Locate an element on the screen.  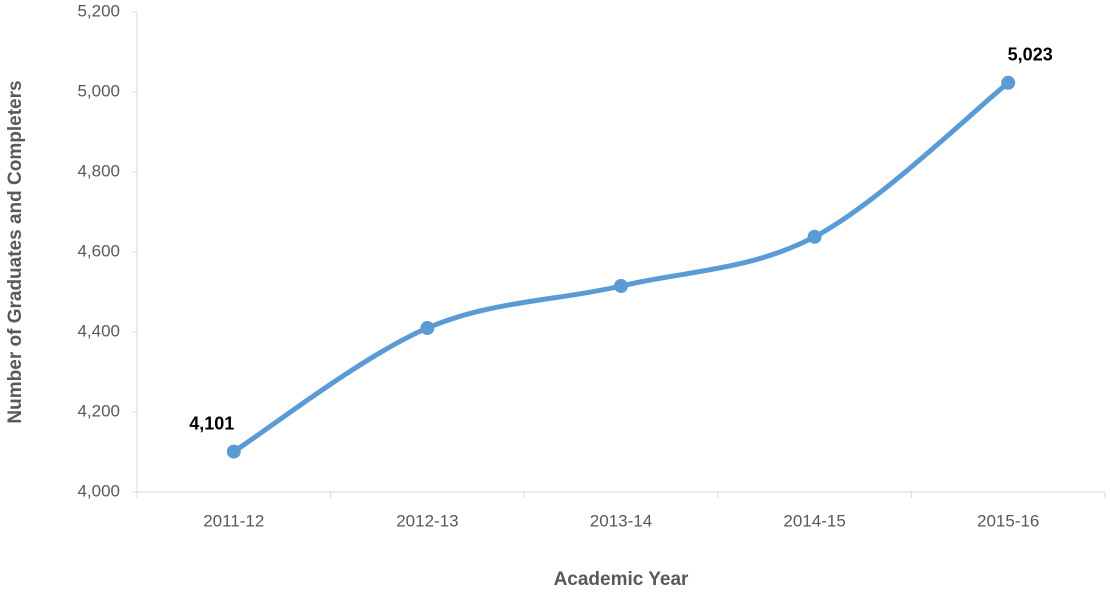
x-tick-label: 2012-13 is located at coordinates (427, 520).